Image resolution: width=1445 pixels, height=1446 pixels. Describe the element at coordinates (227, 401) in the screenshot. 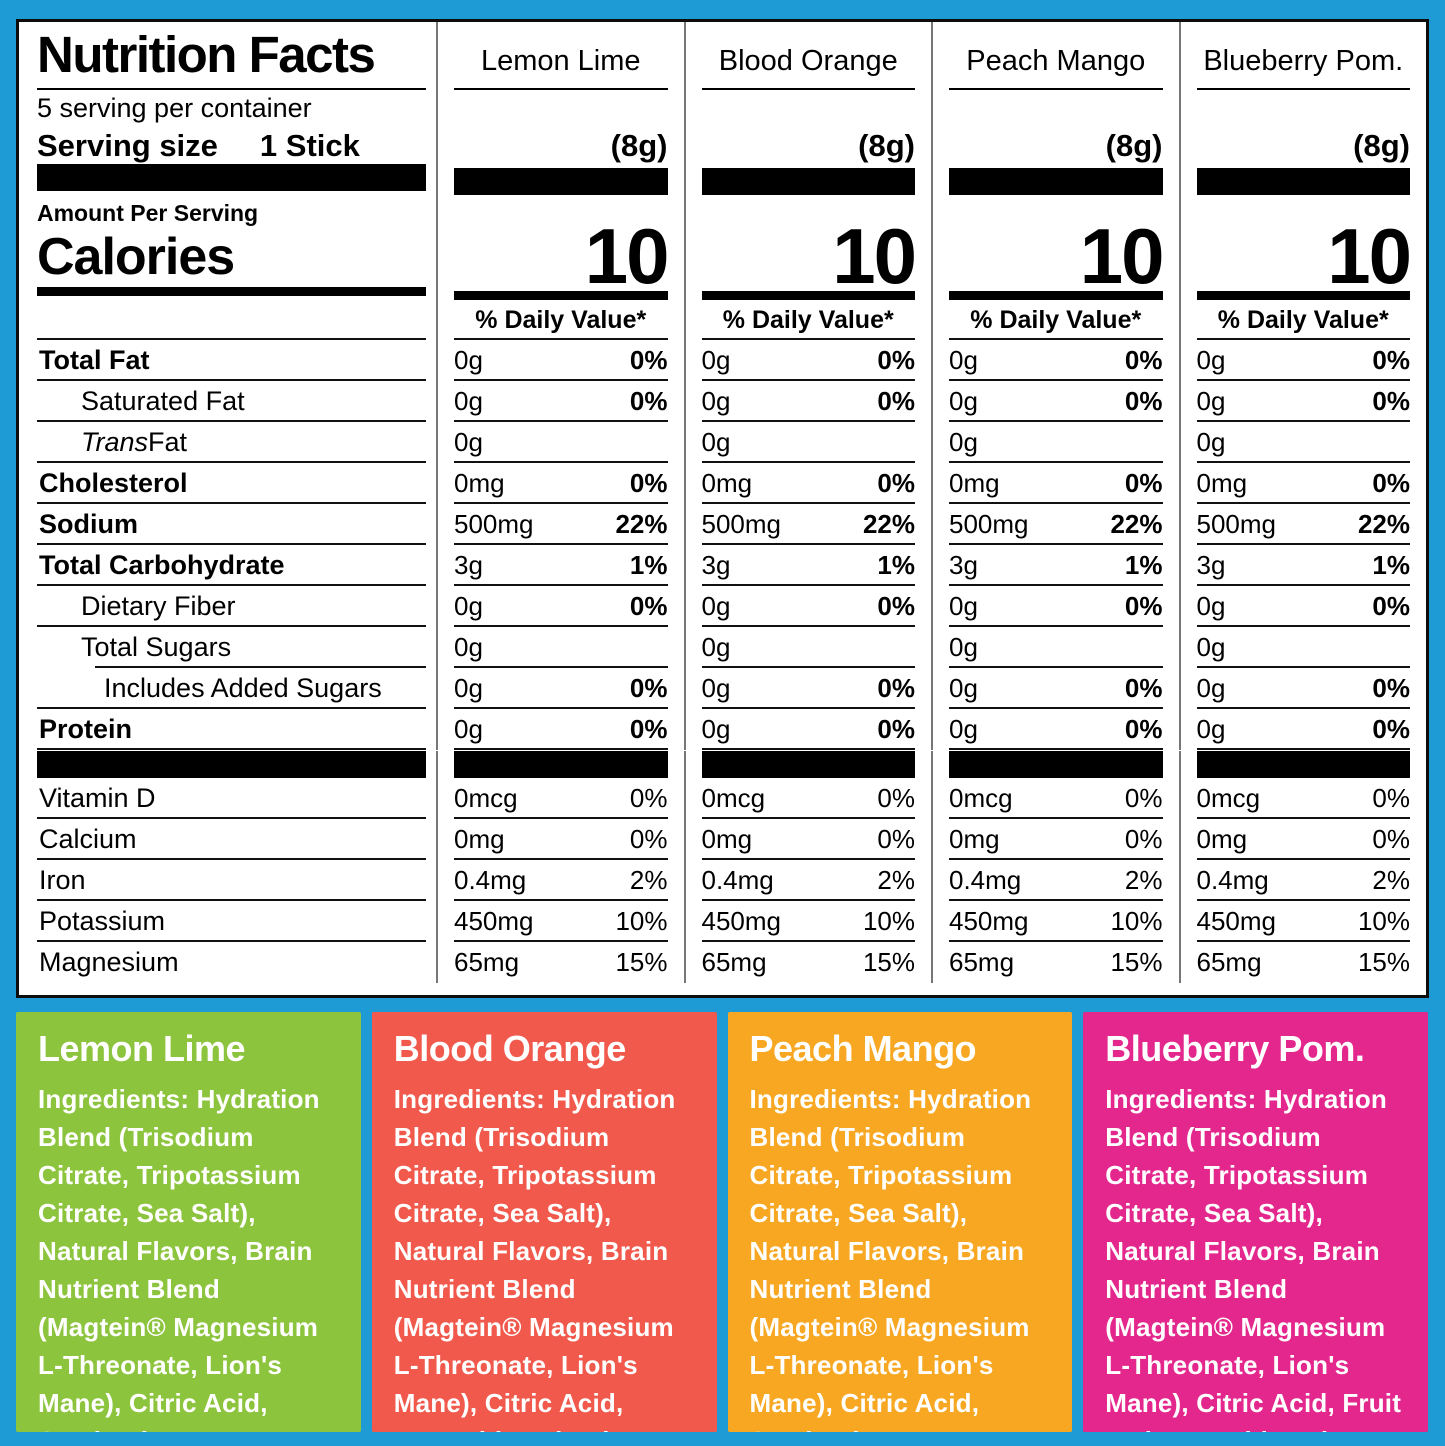

I see `nutrient-label: Saturated Fat` at that location.